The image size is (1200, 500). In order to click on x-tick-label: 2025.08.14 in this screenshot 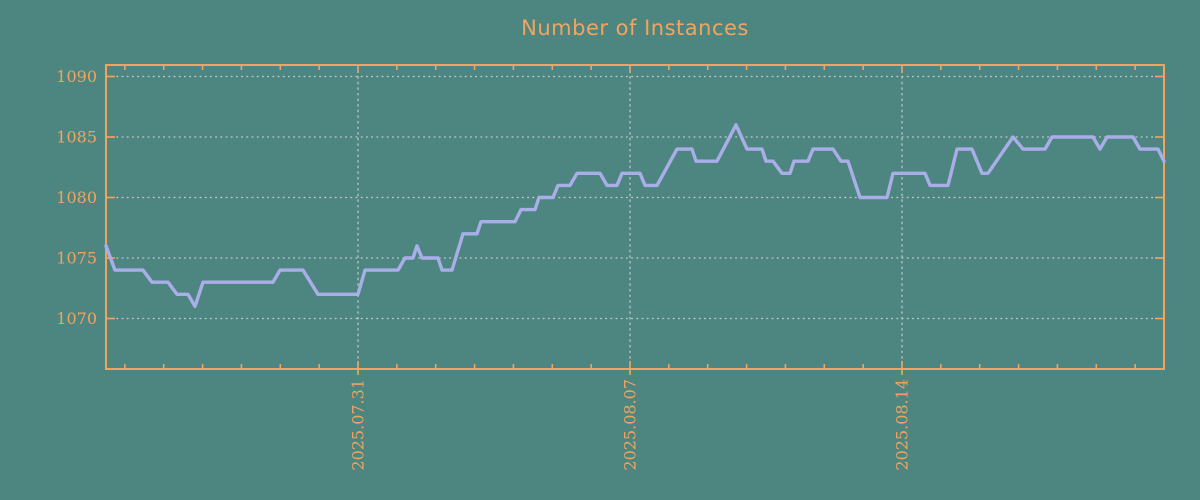, I will do `click(902, 425)`.